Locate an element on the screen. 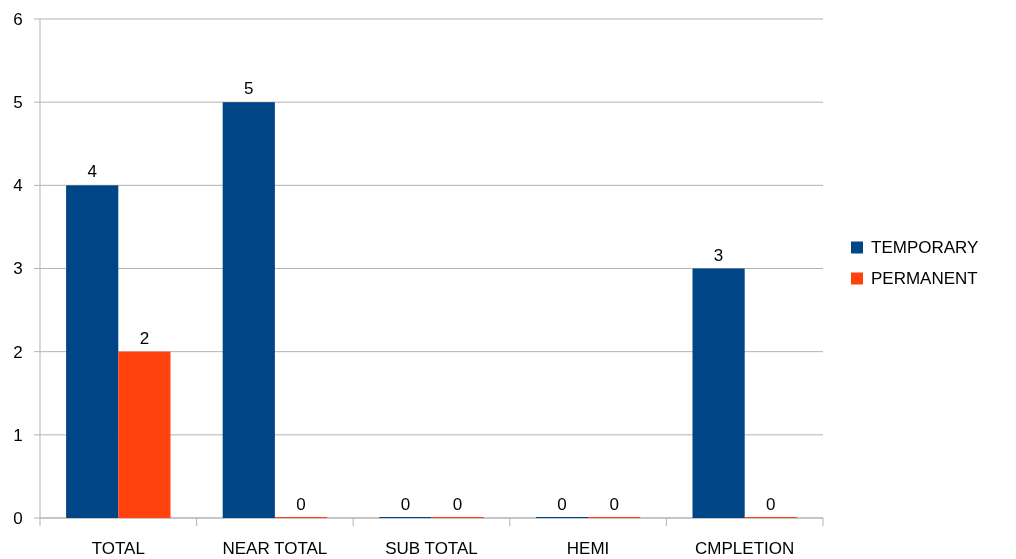 The image size is (1016, 559). y-tick-label: 0 is located at coordinates (18, 518).